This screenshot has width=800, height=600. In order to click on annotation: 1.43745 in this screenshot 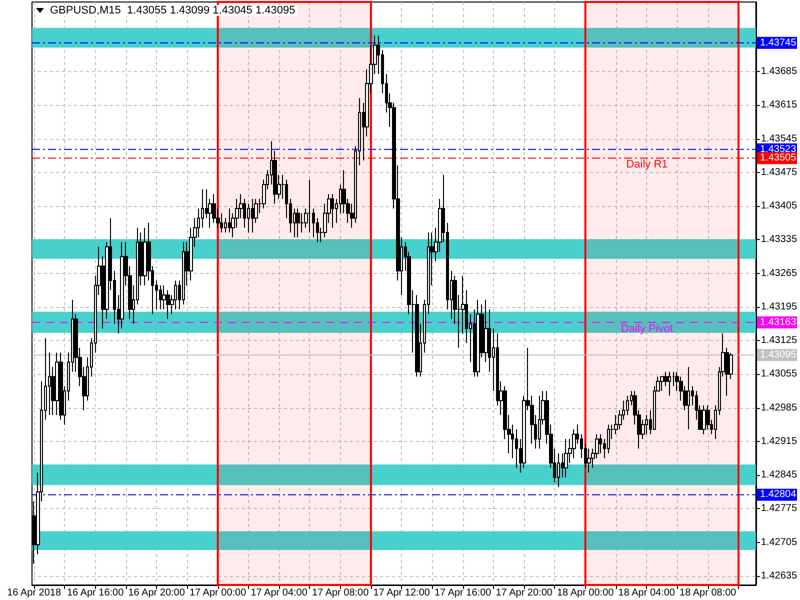, I will do `click(778, 42)`.